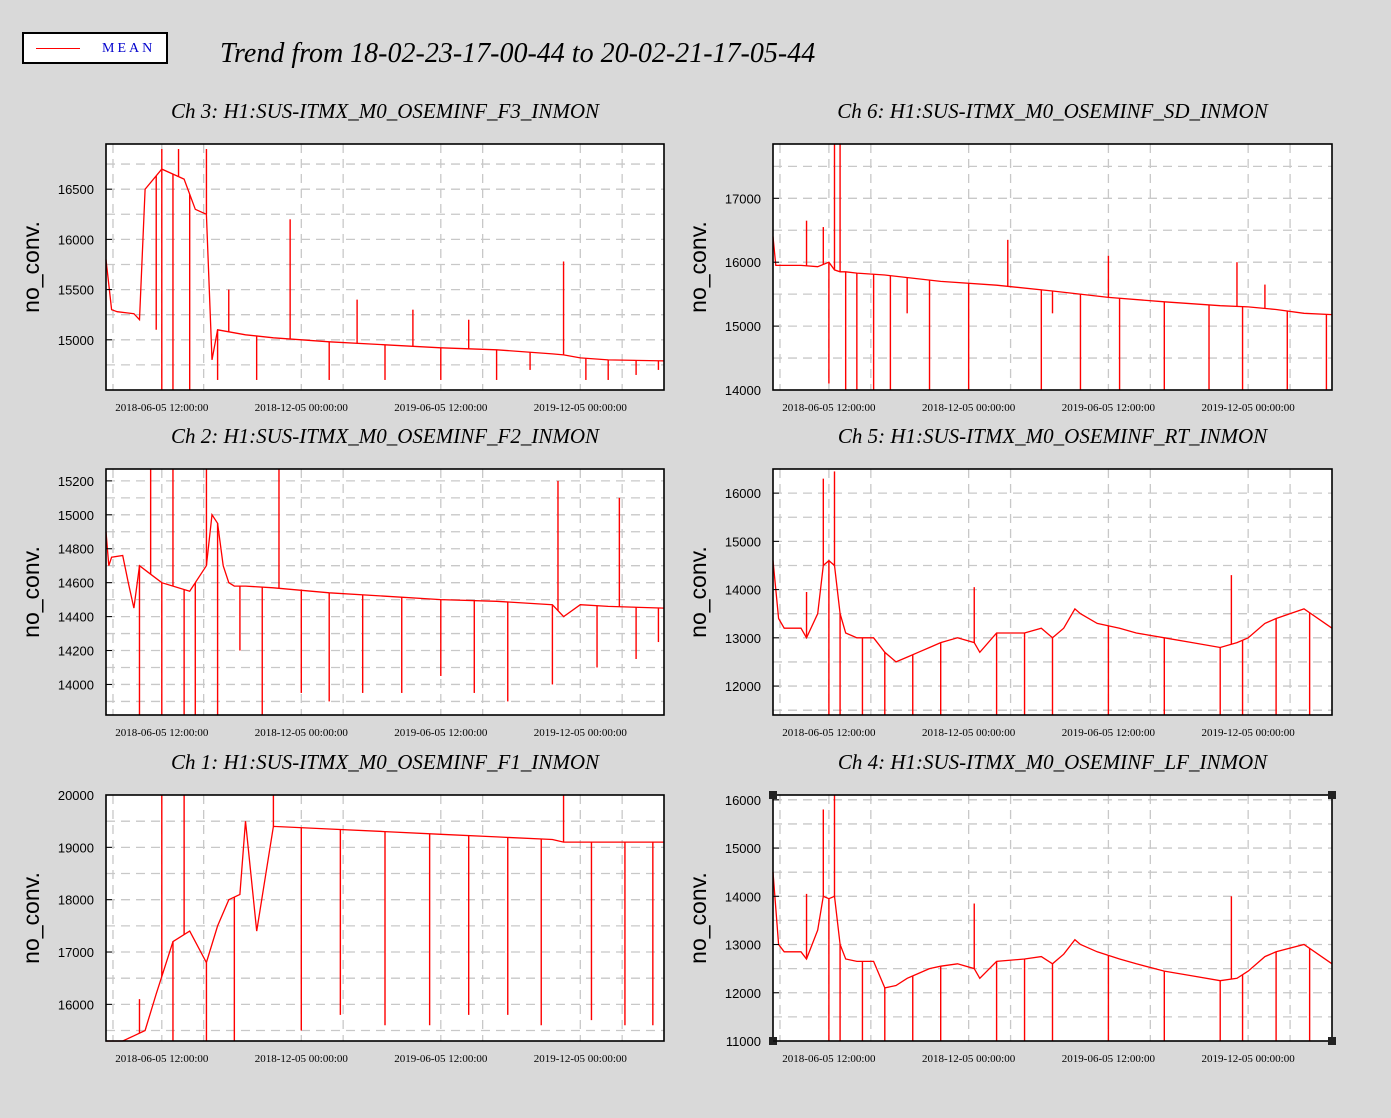  What do you see at coordinates (76, 900) in the screenshot?
I see `y-tick-label: 18000` at bounding box center [76, 900].